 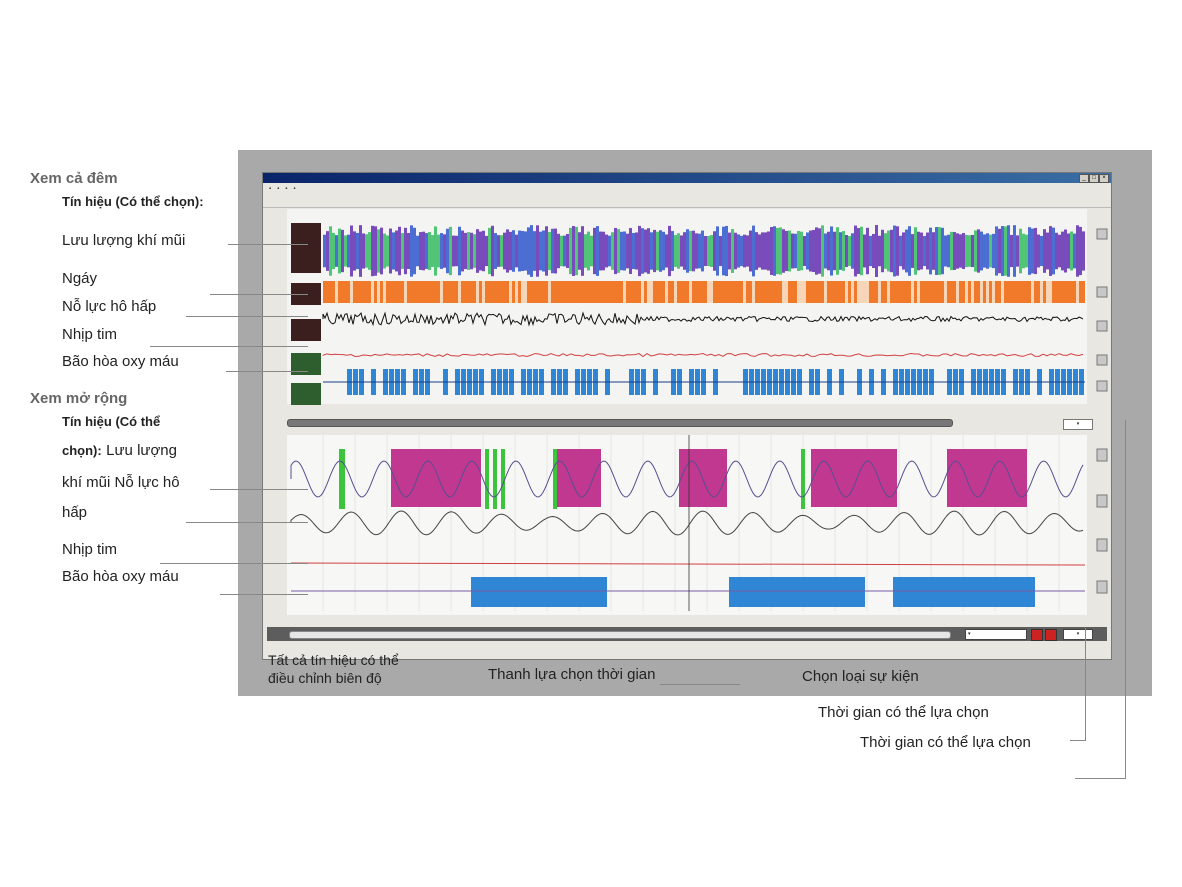 I want to click on time-bar-label: Thanh lựa chọn thời gian, so click(x=572, y=674).